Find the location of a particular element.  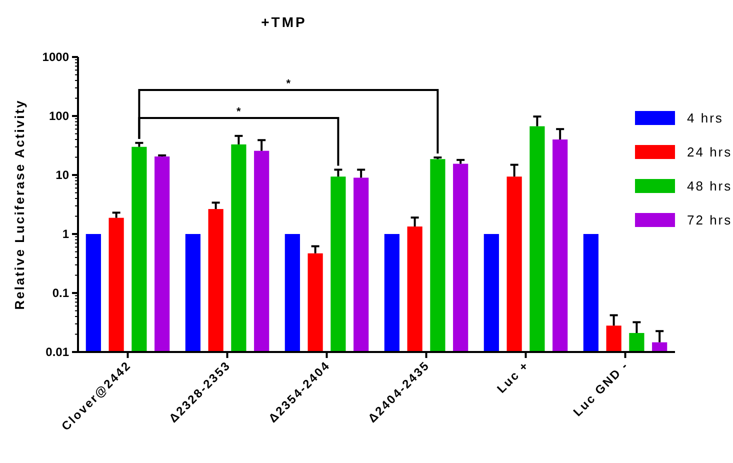

y-axis-title: Relative Luciferase Activity is located at coordinates (19, 204).